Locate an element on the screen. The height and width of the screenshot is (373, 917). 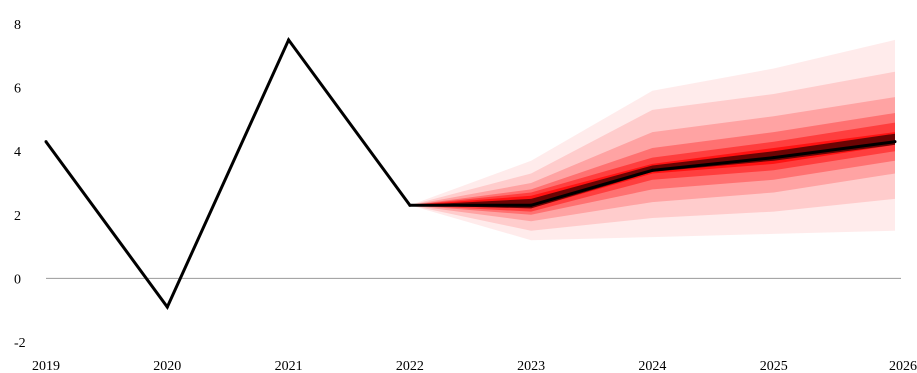
y-tick-label: 4 is located at coordinates (17, 152).